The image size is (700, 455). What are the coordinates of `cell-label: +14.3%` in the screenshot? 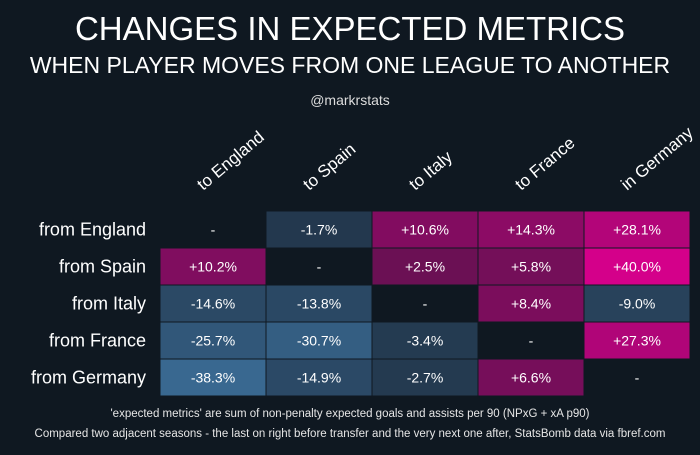 It's located at (531, 230).